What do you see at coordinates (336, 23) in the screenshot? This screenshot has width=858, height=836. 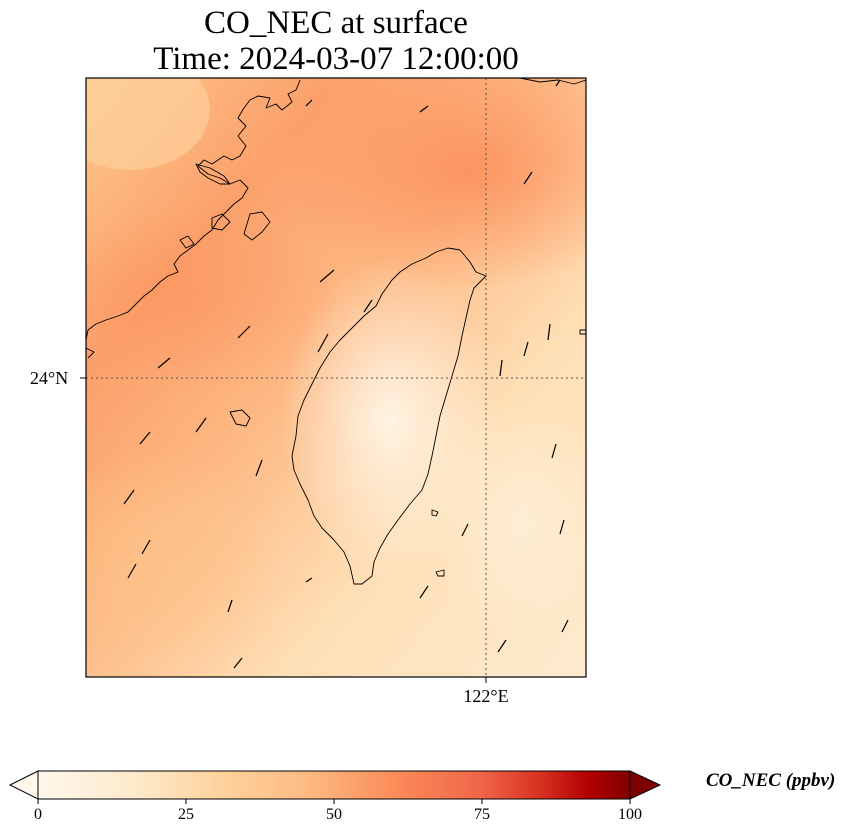 I see `map-title-line-1: CO_NEC at surface` at bounding box center [336, 23].